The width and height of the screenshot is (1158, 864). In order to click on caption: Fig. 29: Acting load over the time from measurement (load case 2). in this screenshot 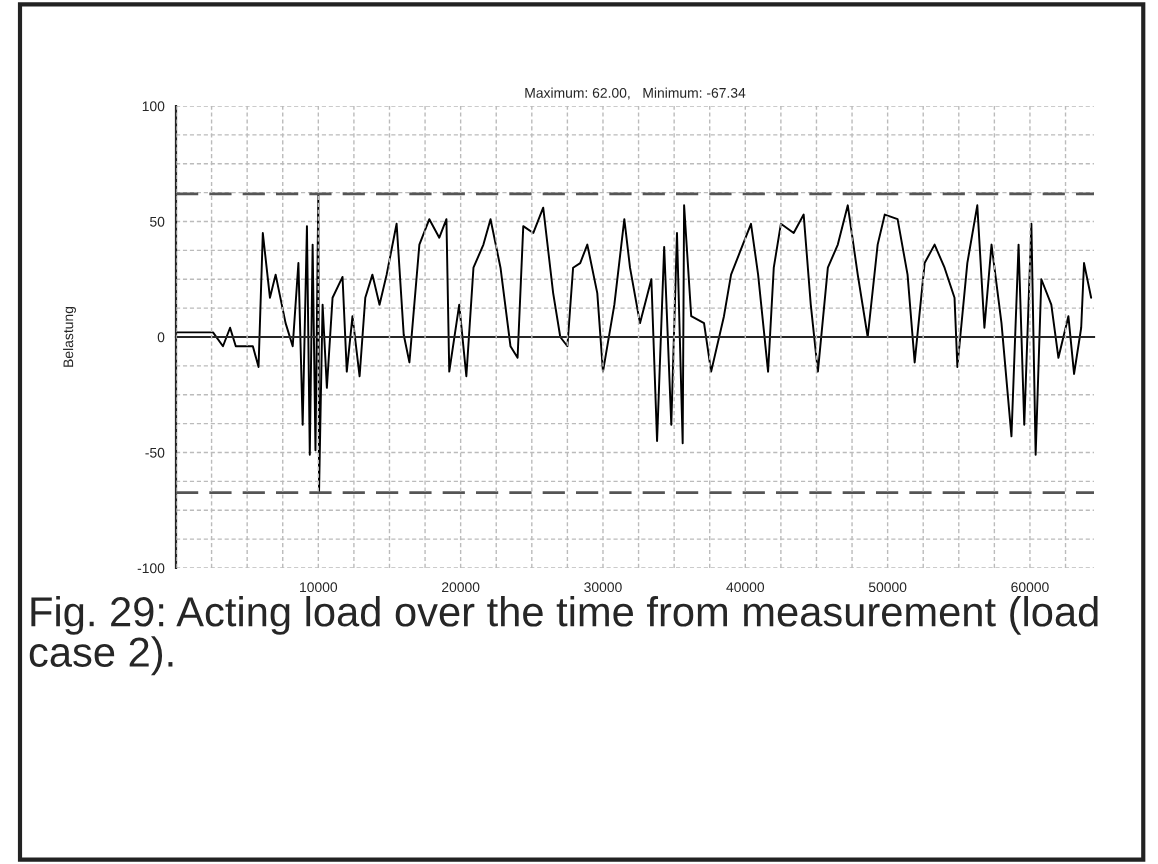, I will do `click(563, 636)`.